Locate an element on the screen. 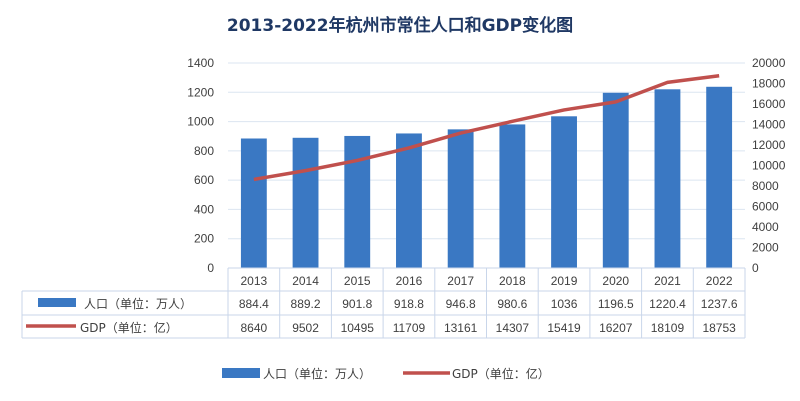  right-axis-tick: 20000 is located at coordinates (769, 63).